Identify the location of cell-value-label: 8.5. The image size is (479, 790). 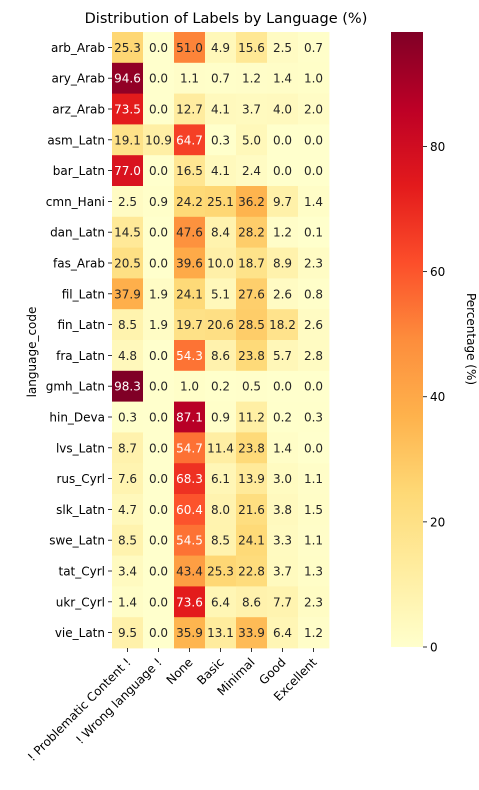
(127, 325).